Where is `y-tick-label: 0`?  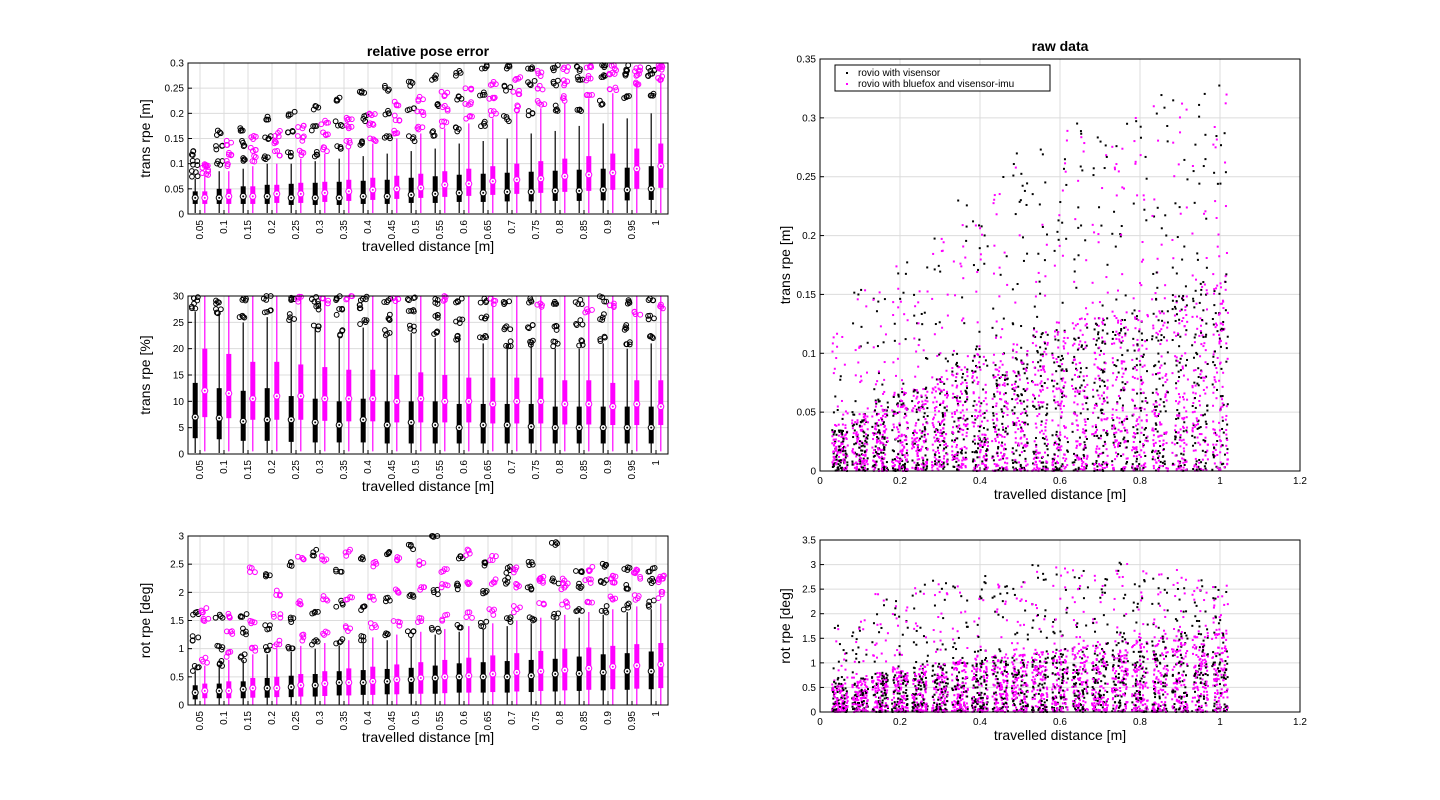
y-tick-label: 0 is located at coordinates (181, 455).